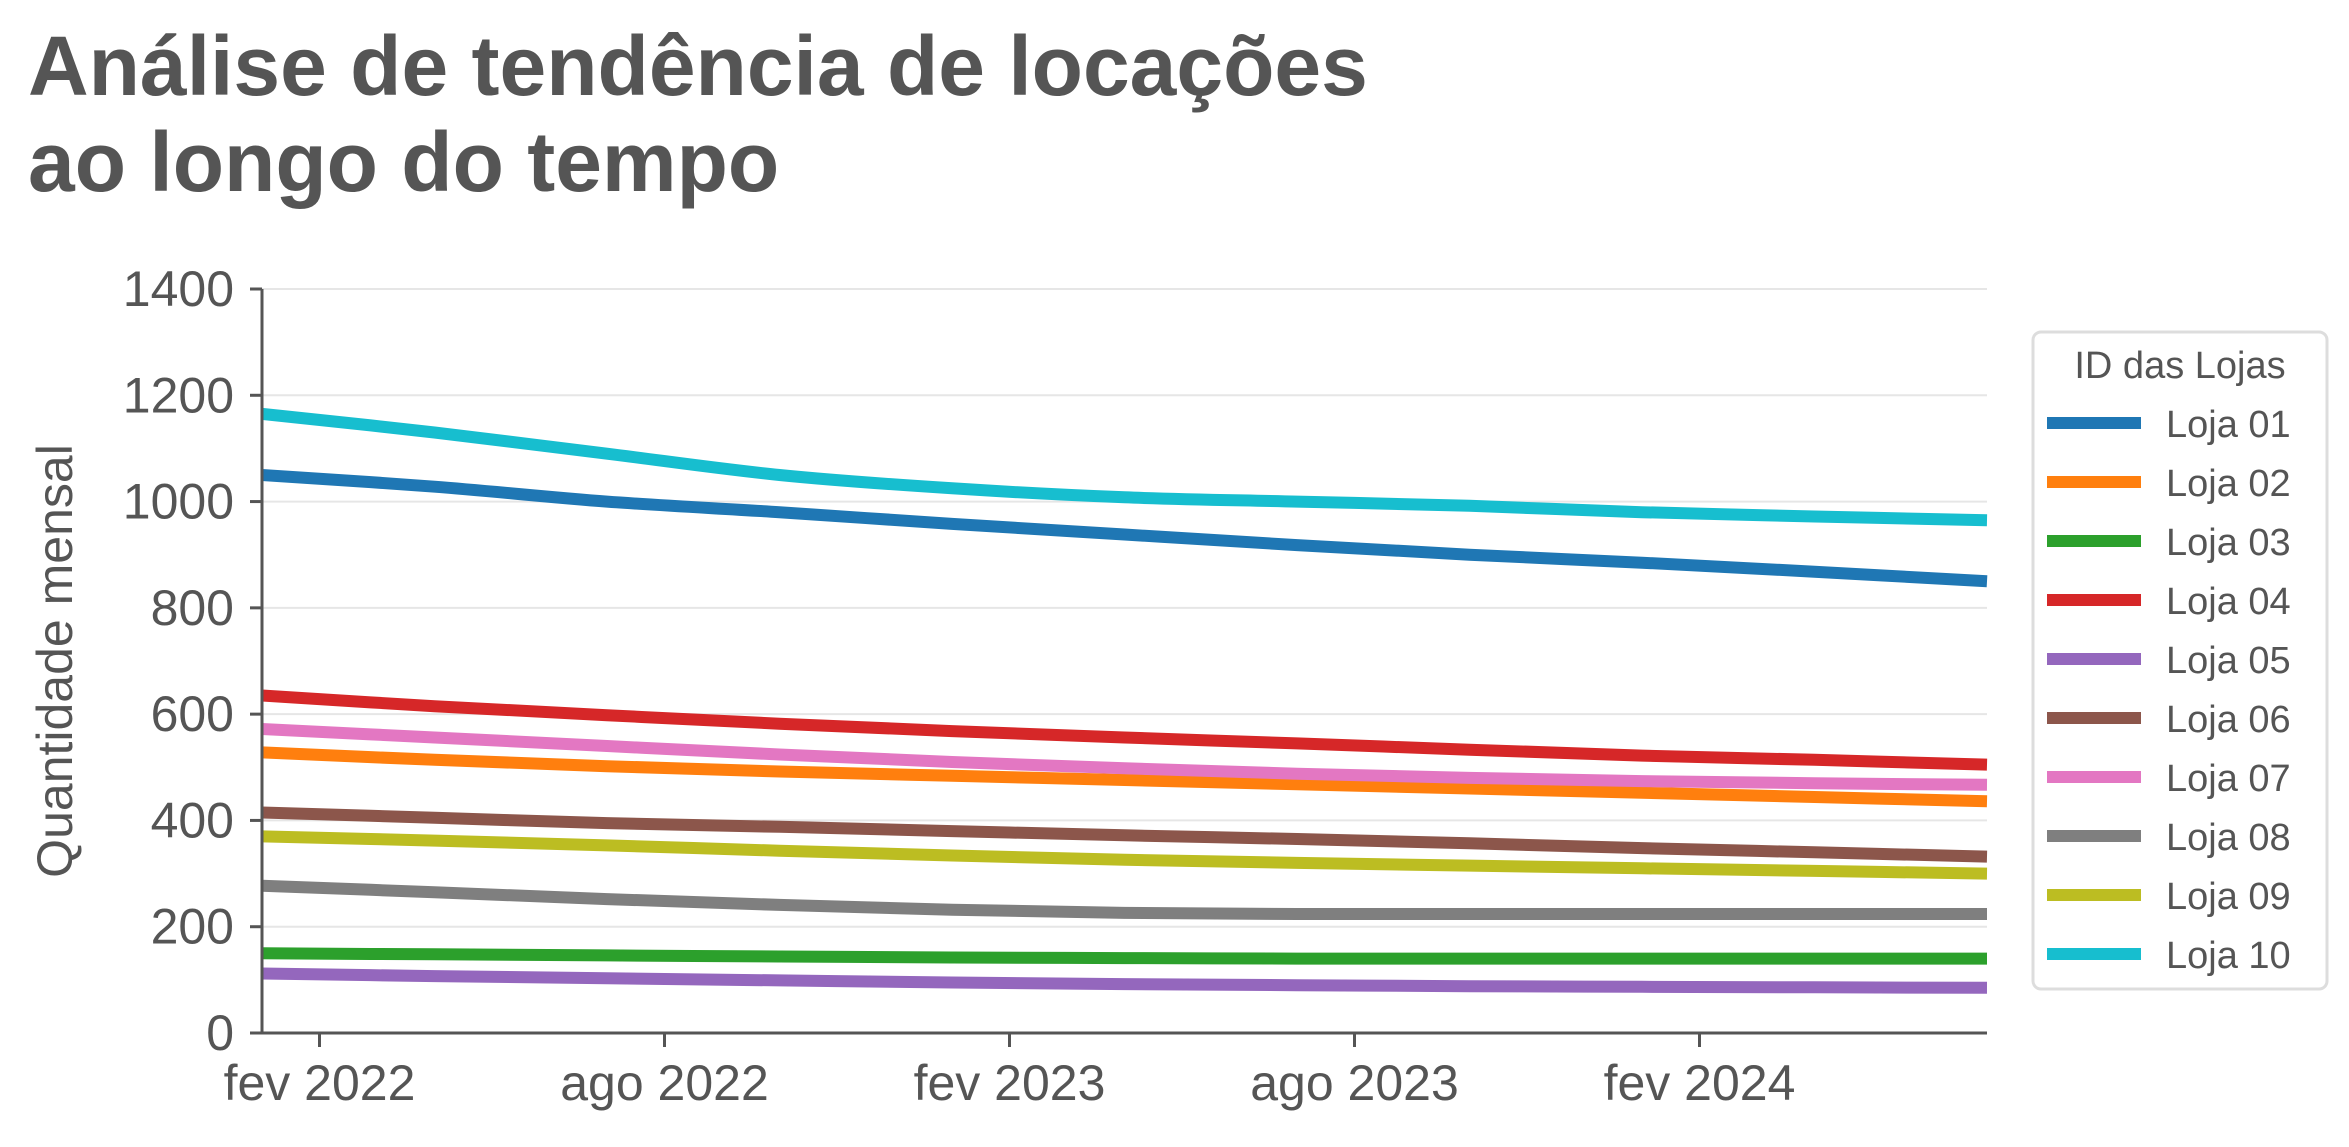 The height and width of the screenshot is (1147, 2349). Describe the element at coordinates (404, 162) in the screenshot. I see `chart-title-line-2: ao longo do tempo` at that location.